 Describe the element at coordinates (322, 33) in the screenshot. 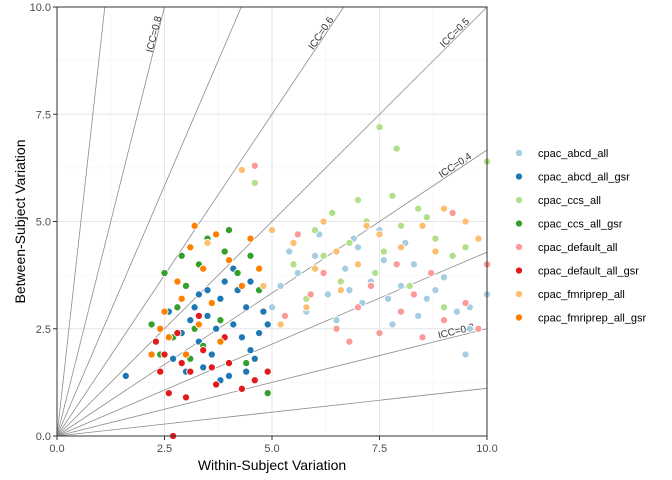

I see `icc-line-label: ICC=0.6` at that location.